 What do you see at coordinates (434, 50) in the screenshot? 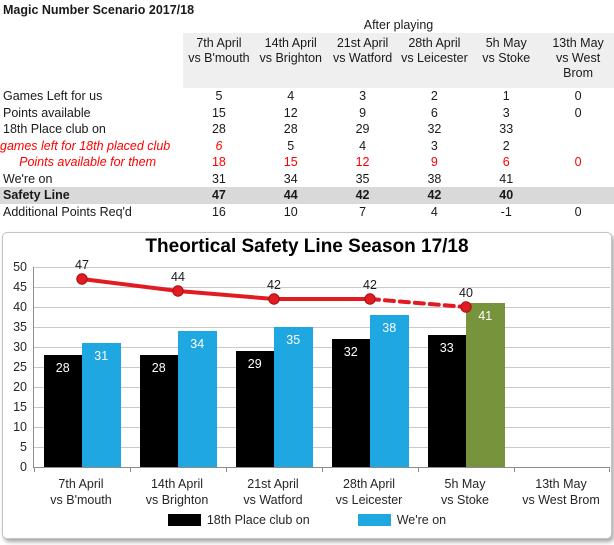
I see `column-header: 28th April vs Leicester` at bounding box center [434, 50].